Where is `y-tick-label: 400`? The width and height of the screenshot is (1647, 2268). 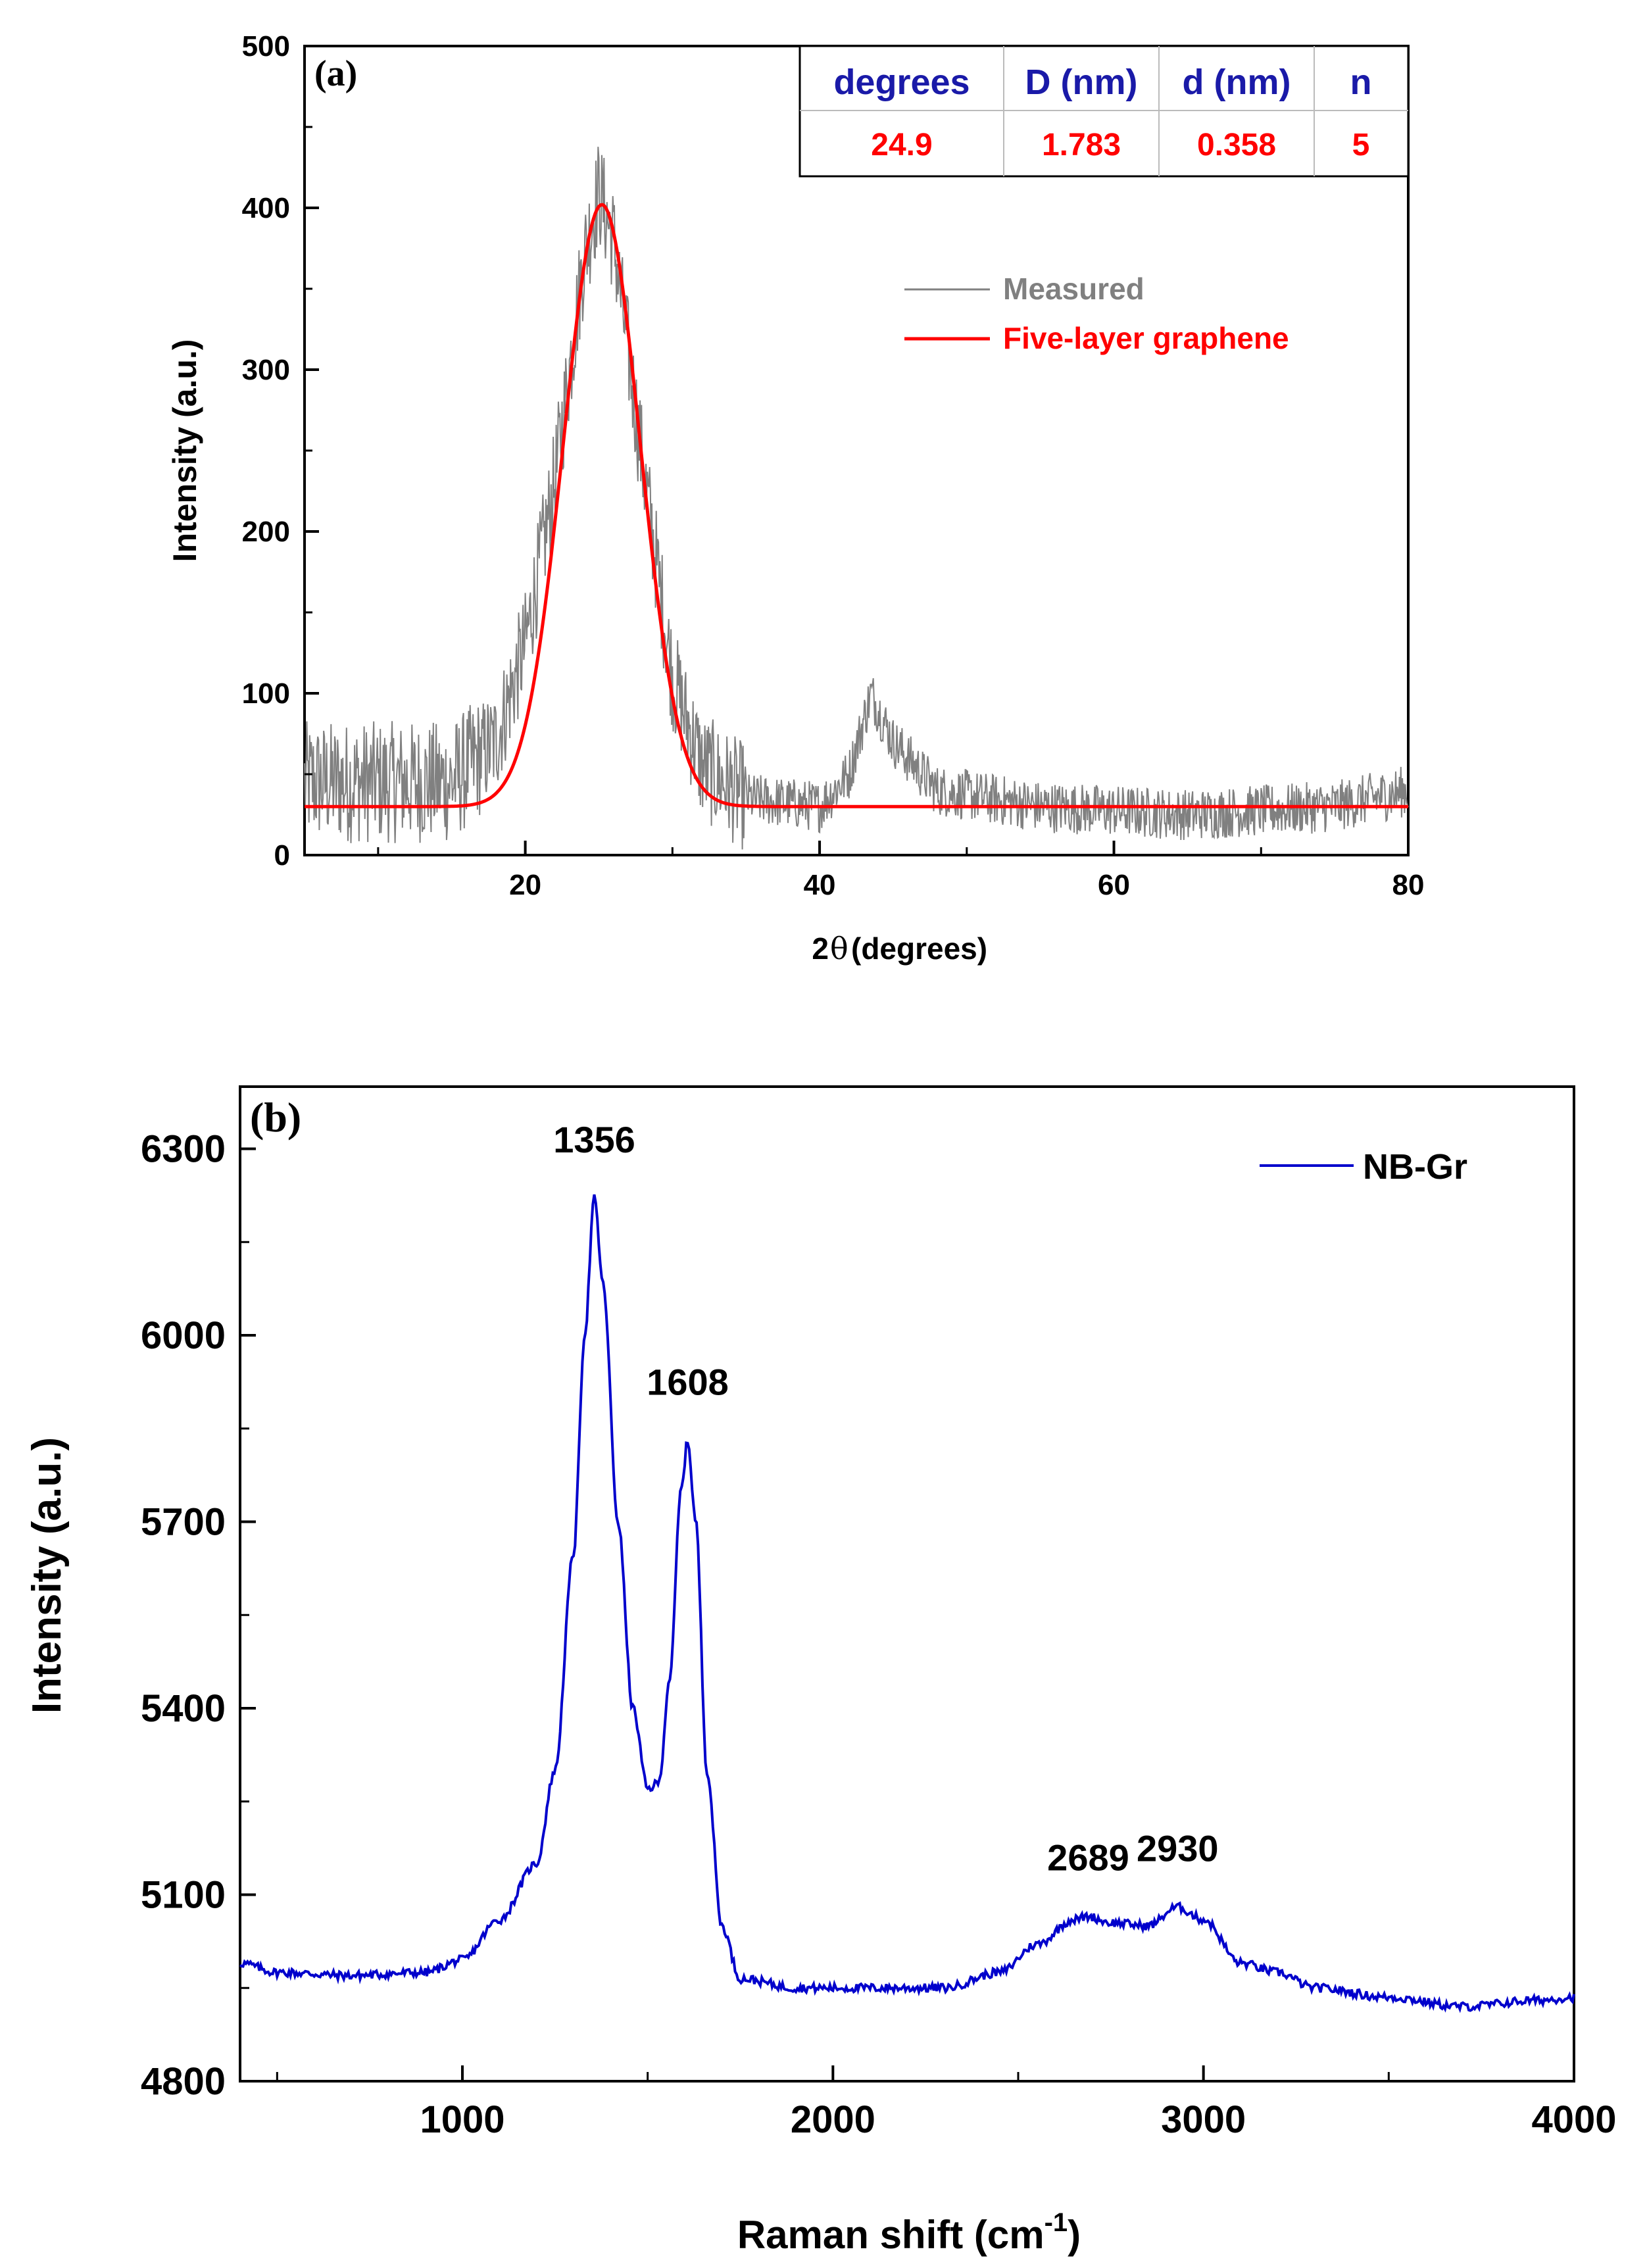
y-tick-label: 400 is located at coordinates (266, 208).